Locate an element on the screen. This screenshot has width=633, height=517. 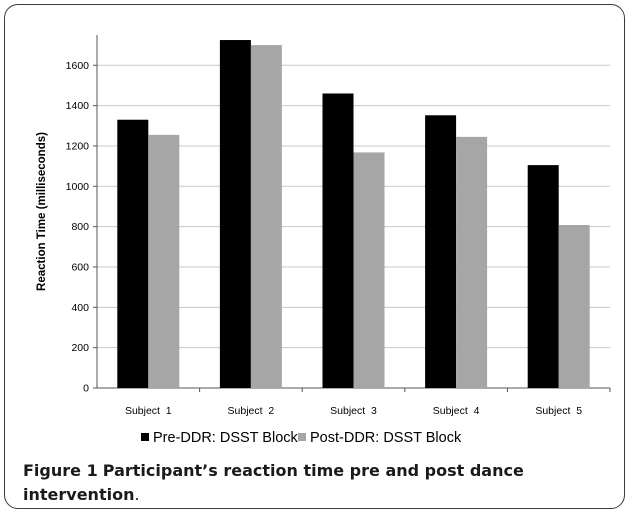
legend: Pre-DDR: DSST Block Post-DDR: DSST Block is located at coordinates (301, 438).